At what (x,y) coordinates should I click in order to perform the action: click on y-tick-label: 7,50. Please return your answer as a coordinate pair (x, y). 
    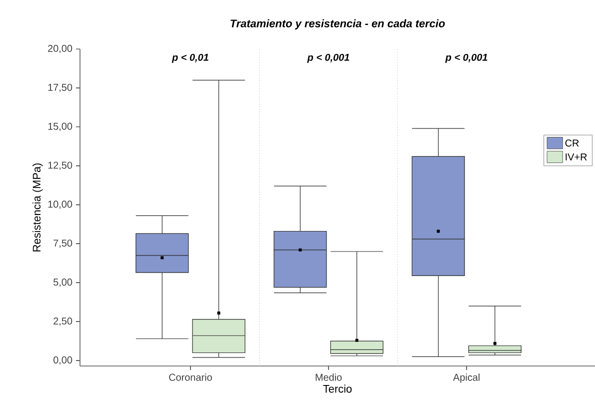
    Looking at the image, I should click on (63, 244).